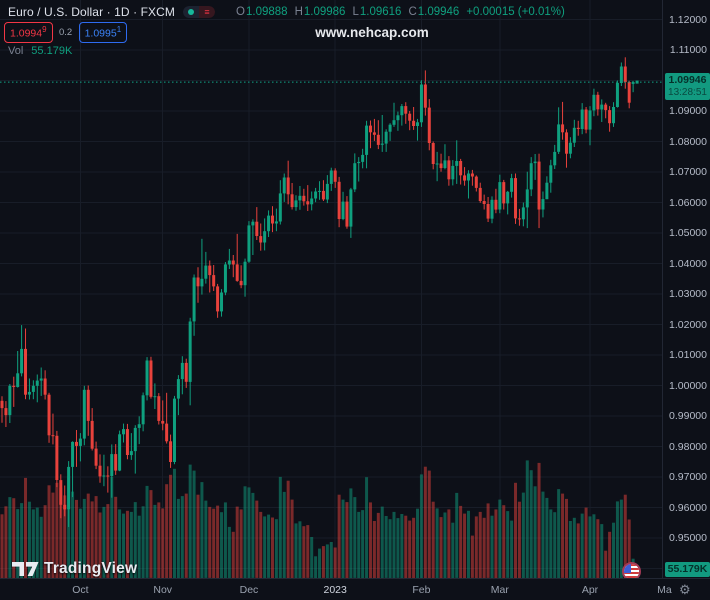 The image size is (710, 600). I want to click on time-axis-label: Dec, so click(249, 590).